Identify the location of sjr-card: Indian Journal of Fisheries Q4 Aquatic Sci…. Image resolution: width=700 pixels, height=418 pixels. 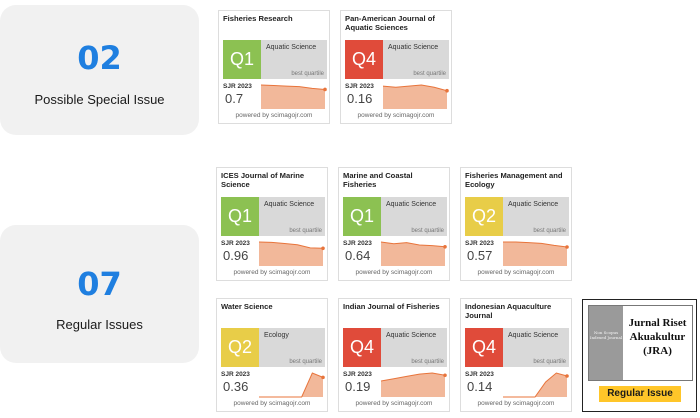
(394, 355).